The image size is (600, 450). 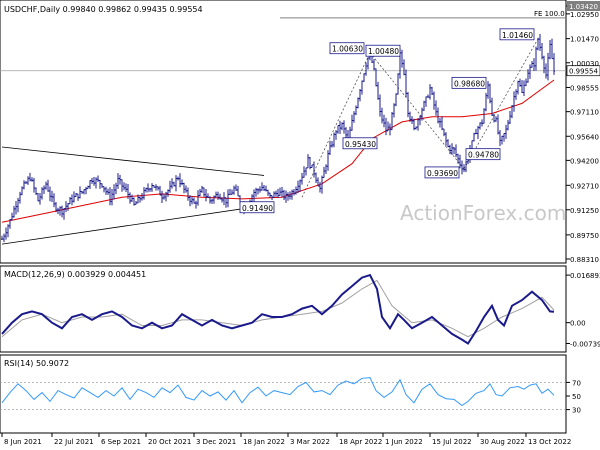 I want to click on price-annotation-label: 1.00480, so click(x=383, y=51).